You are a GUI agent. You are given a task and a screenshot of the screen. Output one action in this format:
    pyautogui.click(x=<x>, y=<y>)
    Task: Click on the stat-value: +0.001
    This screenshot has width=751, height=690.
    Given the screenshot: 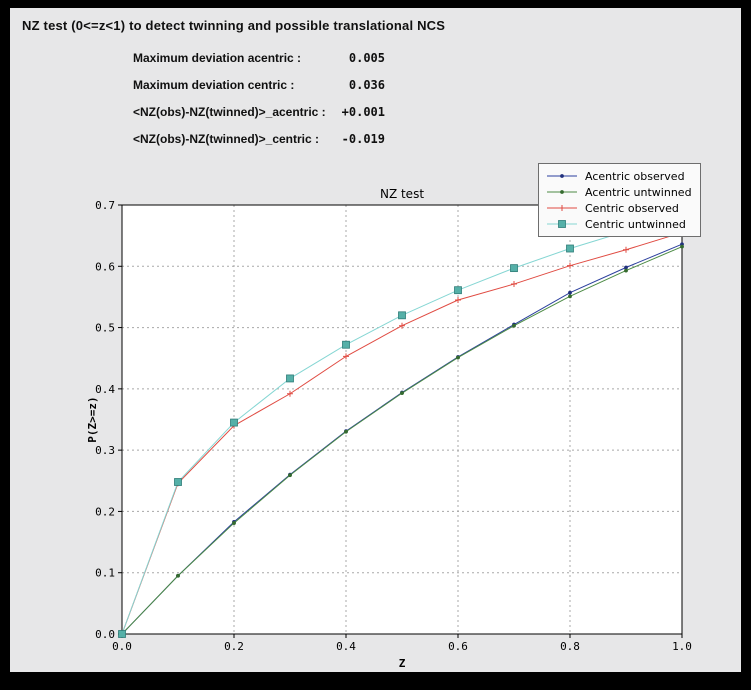 What is the action you would take?
    pyautogui.click(x=363, y=112)
    